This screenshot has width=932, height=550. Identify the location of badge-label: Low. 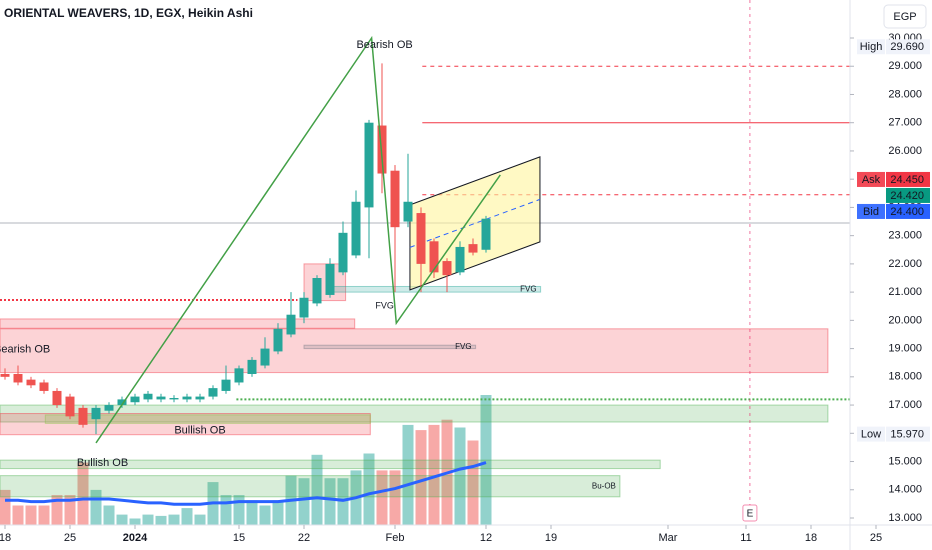
(871, 435).